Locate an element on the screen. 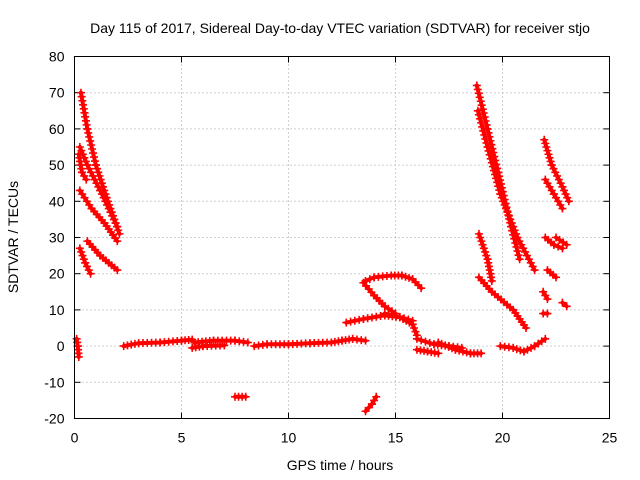  y-tick-label: 10 is located at coordinates (57, 310).